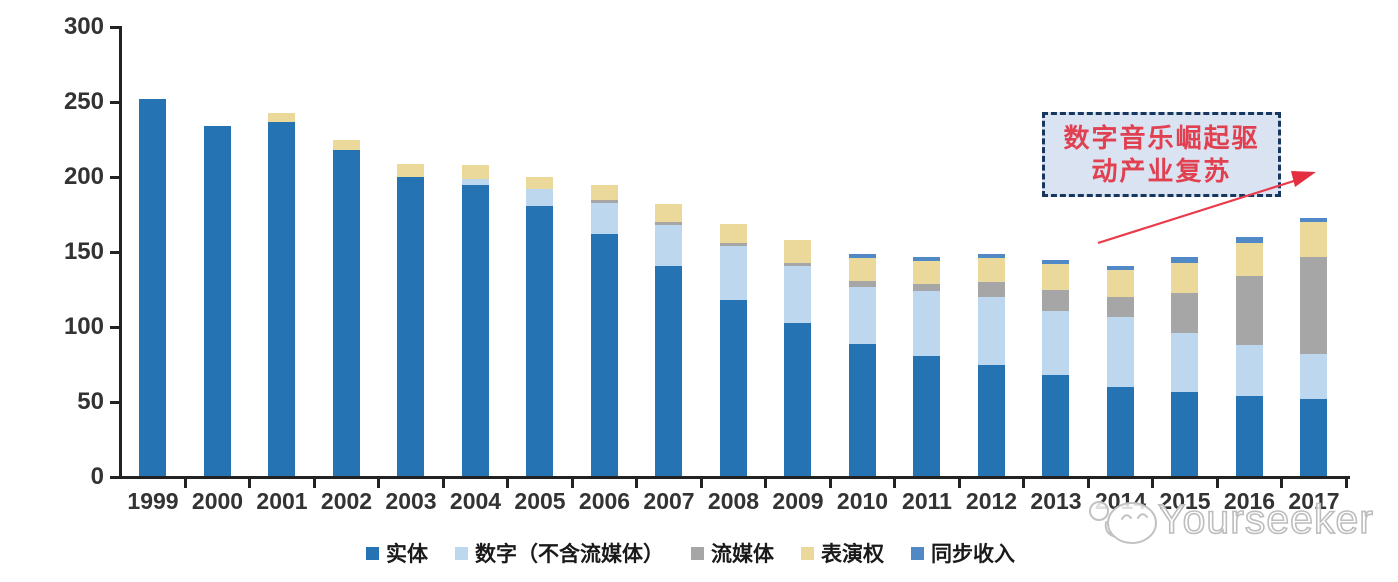  Describe the element at coordinates (1161, 138) in the screenshot. I see `annotation-text-line1: 数字音乐崛起驱` at that location.